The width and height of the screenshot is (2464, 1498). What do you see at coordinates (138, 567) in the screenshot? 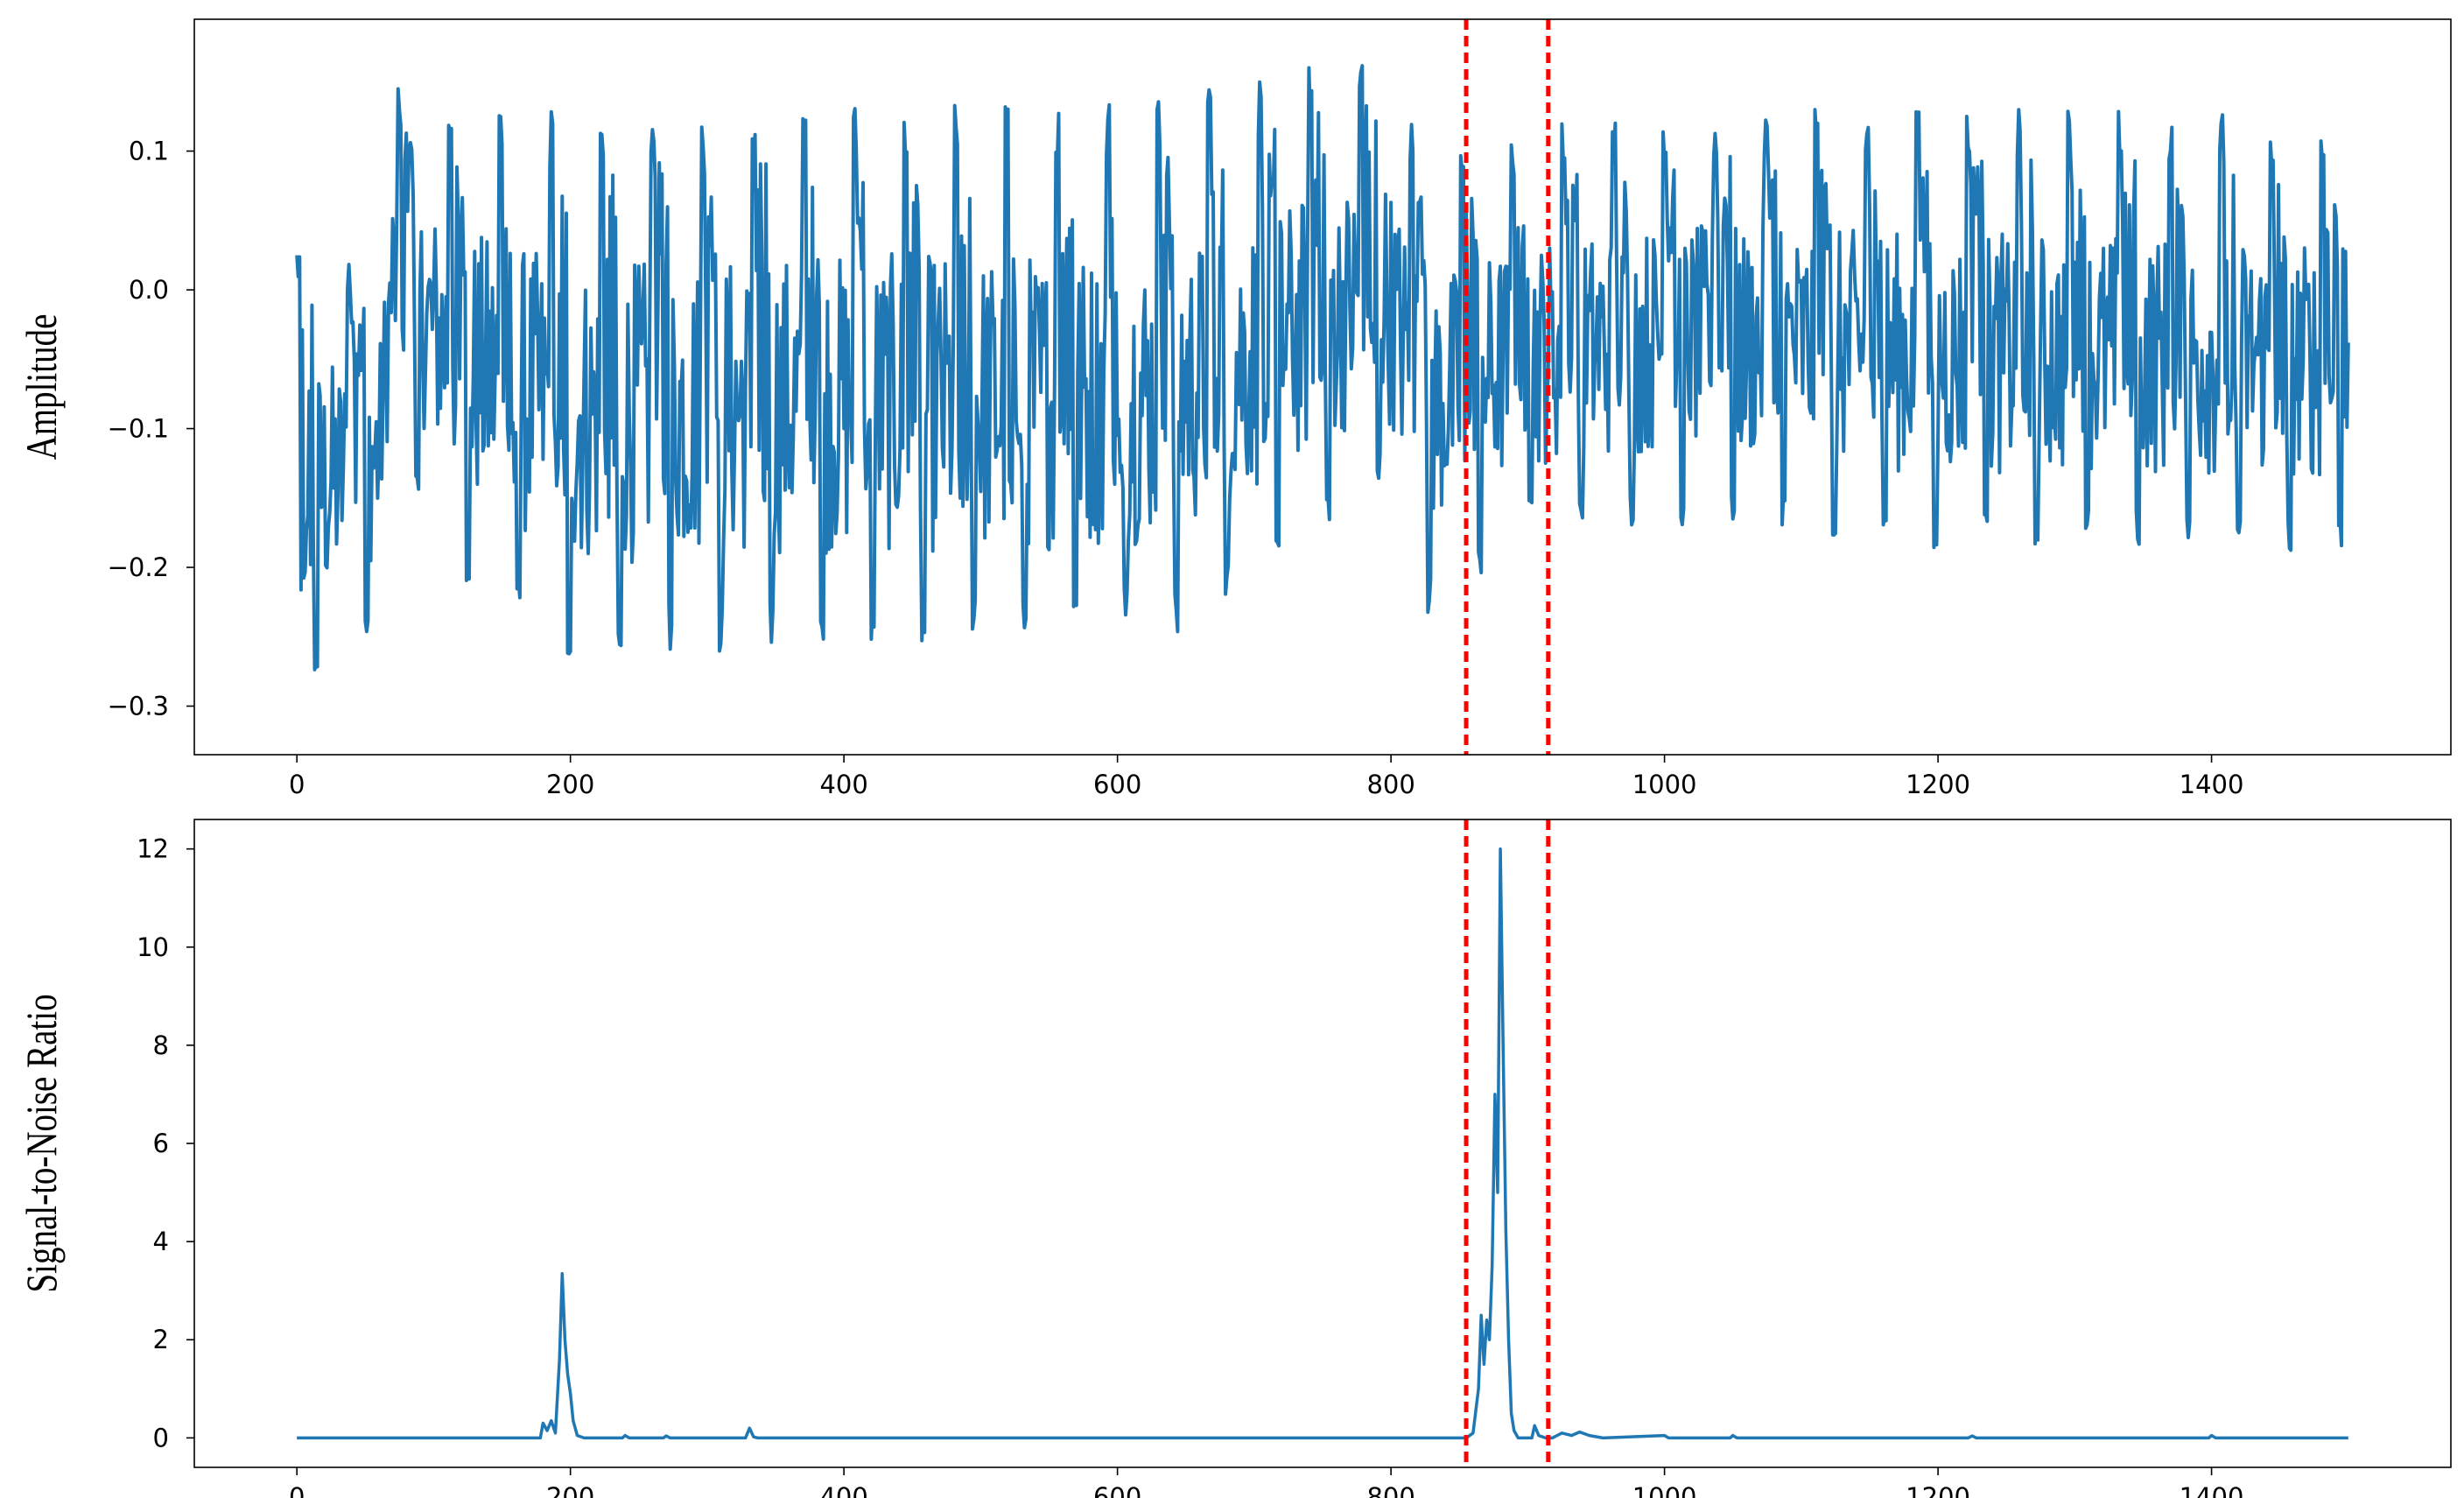
I see `y-tick-label: −0.2` at bounding box center [138, 567].